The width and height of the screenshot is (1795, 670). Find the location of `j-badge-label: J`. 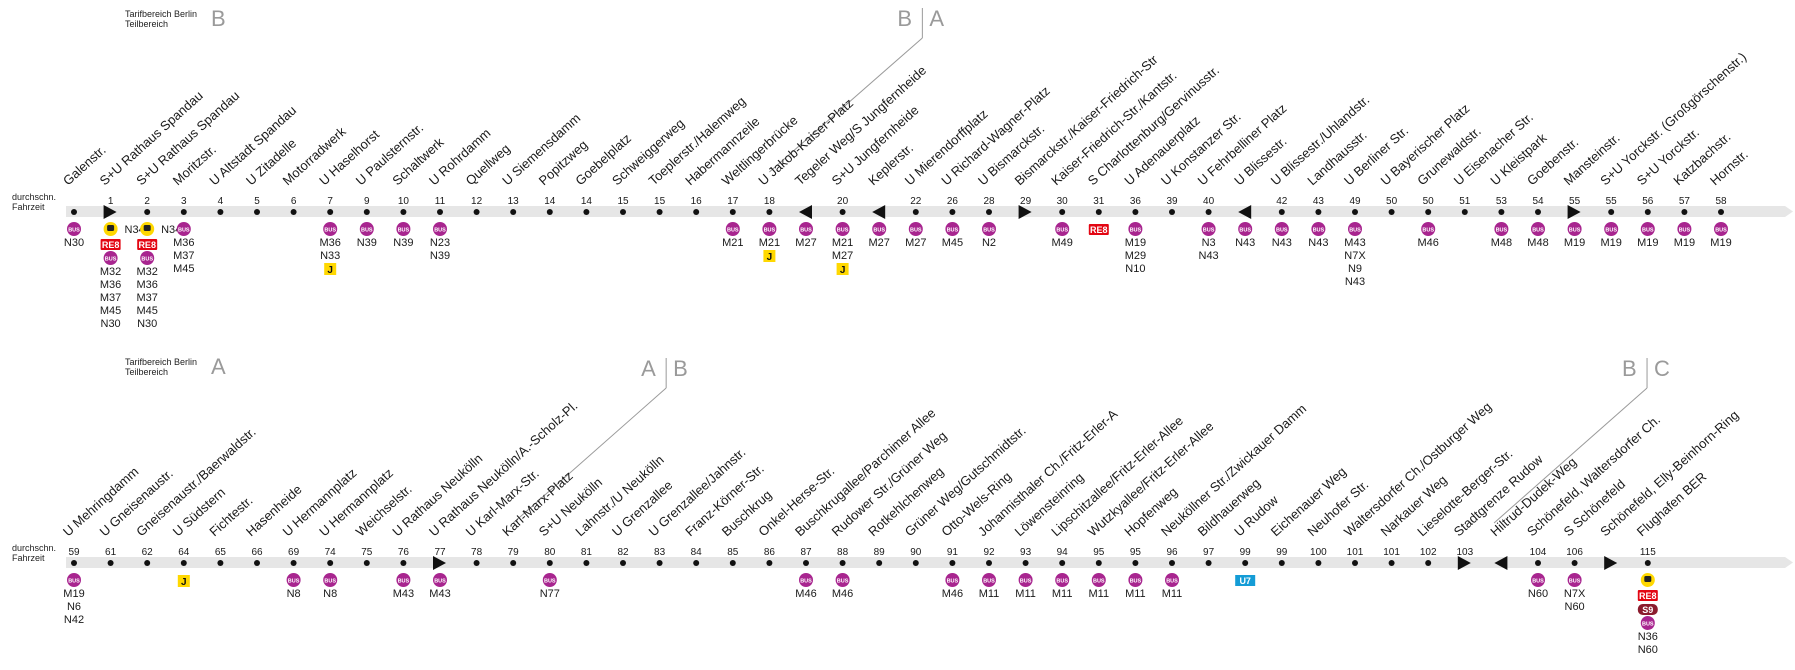

j-badge-label: J is located at coordinates (184, 582).